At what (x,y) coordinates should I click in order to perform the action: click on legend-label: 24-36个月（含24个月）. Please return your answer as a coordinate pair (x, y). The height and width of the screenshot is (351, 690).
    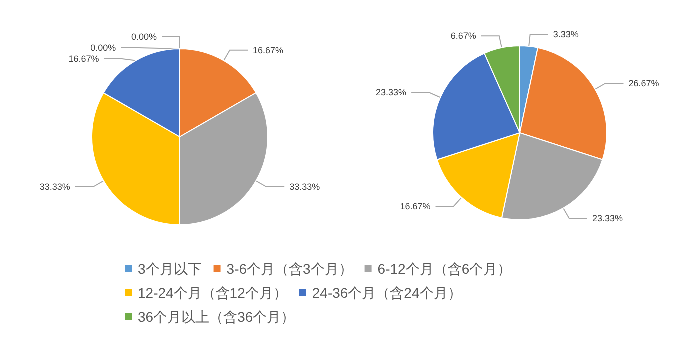
    Looking at the image, I should click on (387, 293).